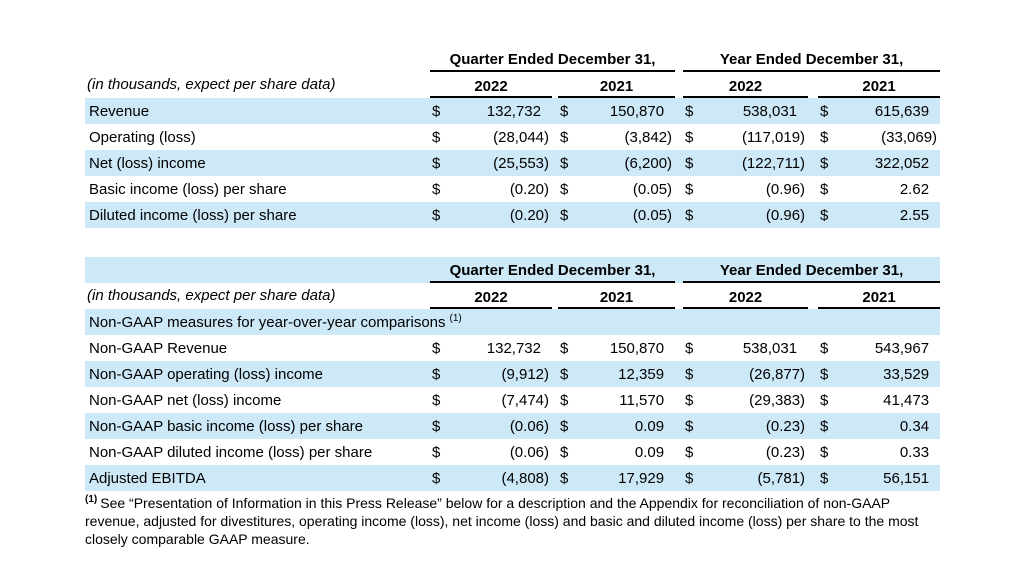 Image resolution: width=1024 pixels, height=585 pixels. Describe the element at coordinates (188, 189) in the screenshot. I see `row-label: Basic income (loss) per share` at that location.